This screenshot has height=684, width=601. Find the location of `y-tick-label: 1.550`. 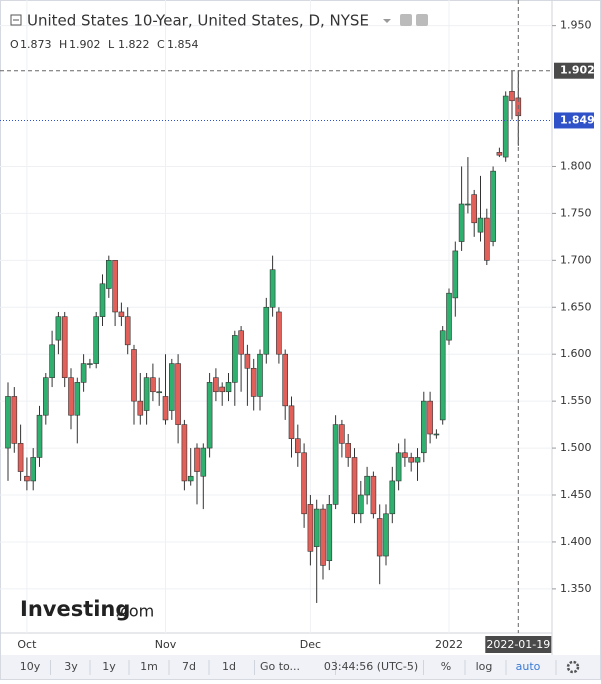

y-tick-label: 1.550 is located at coordinates (576, 400).